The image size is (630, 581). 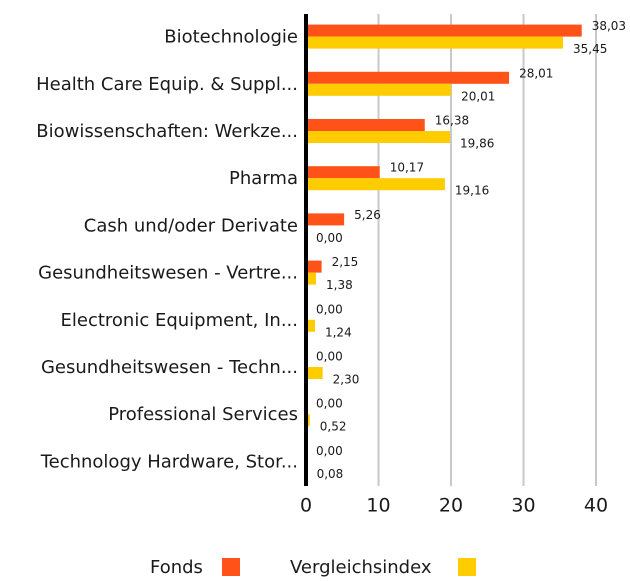 What do you see at coordinates (263, 178) in the screenshot?
I see `category-label: Pharma` at bounding box center [263, 178].